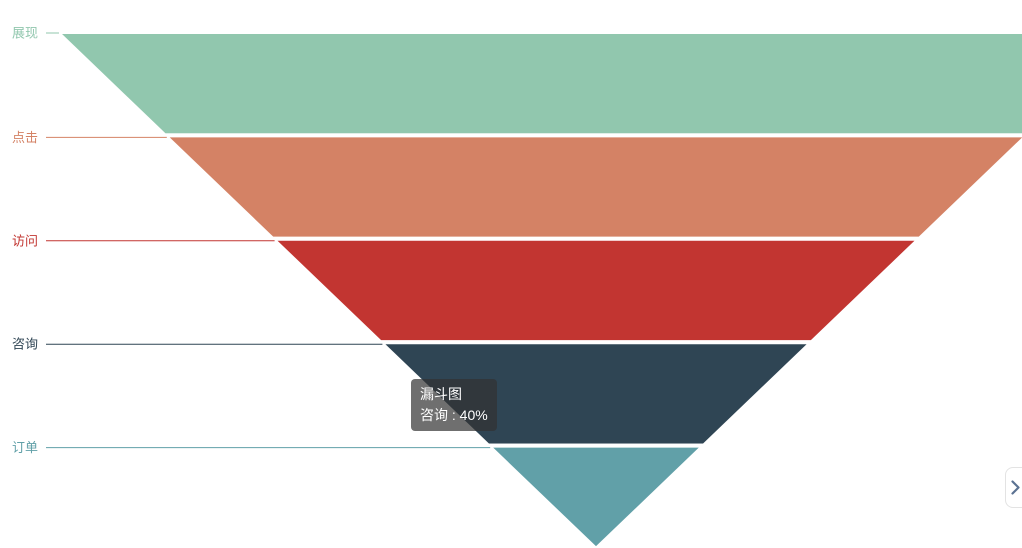  What do you see at coordinates (25, 240) in the screenshot?
I see `funnel-label-3: 访问` at bounding box center [25, 240].